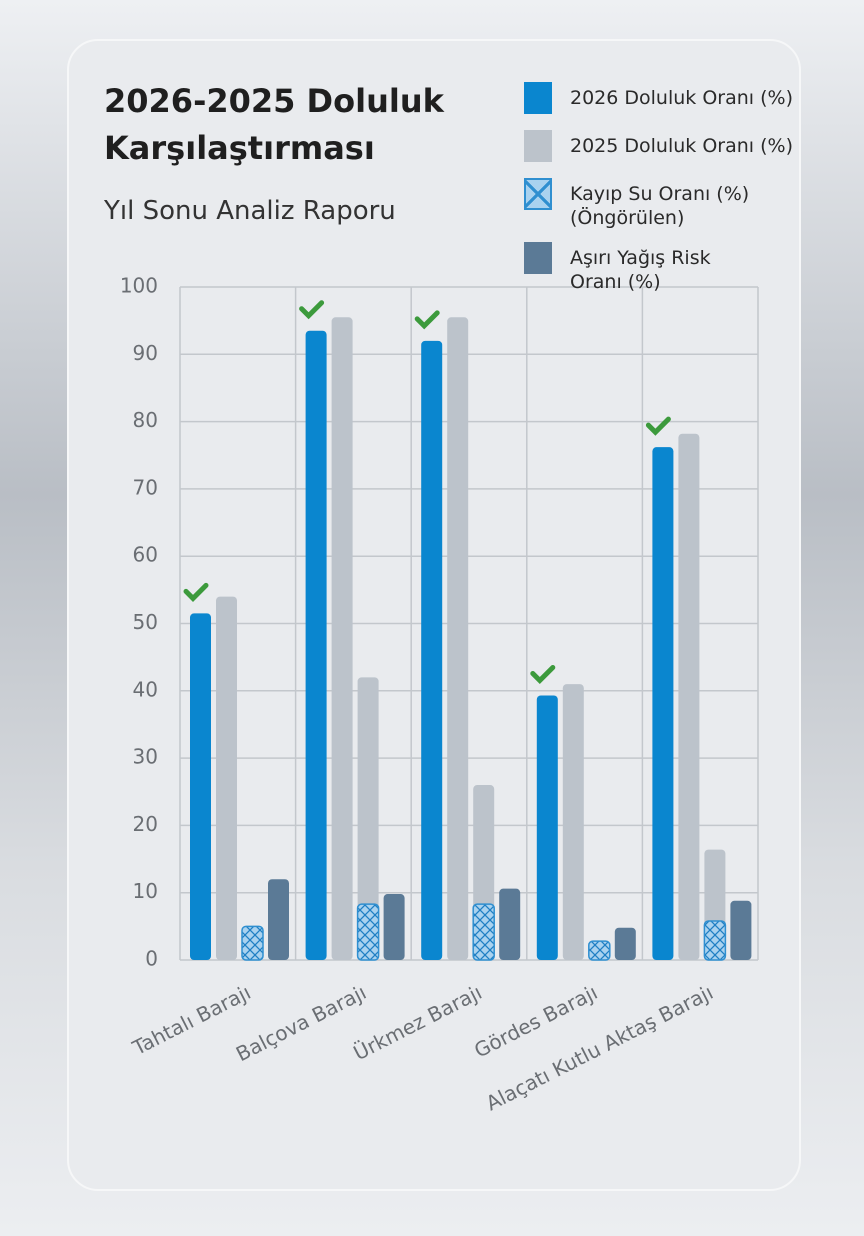 The image size is (864, 1236). I want to click on legend-item: 2025 Doluluk Oranı (%), so click(679, 147).